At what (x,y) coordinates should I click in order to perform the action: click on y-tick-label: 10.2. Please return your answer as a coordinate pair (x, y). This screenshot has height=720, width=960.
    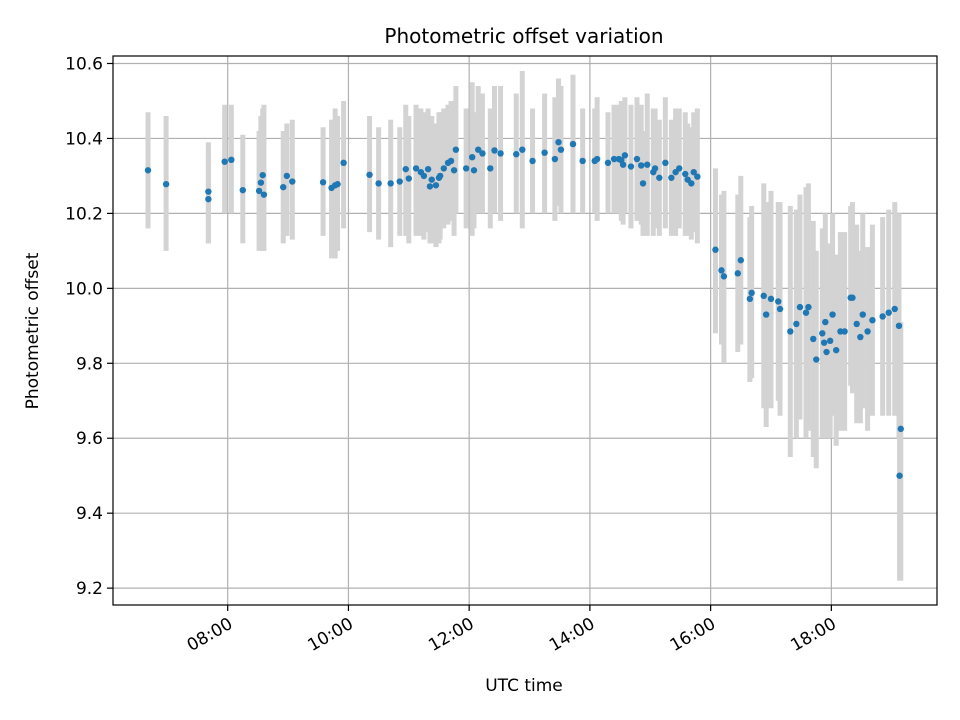
    Looking at the image, I should click on (84, 214).